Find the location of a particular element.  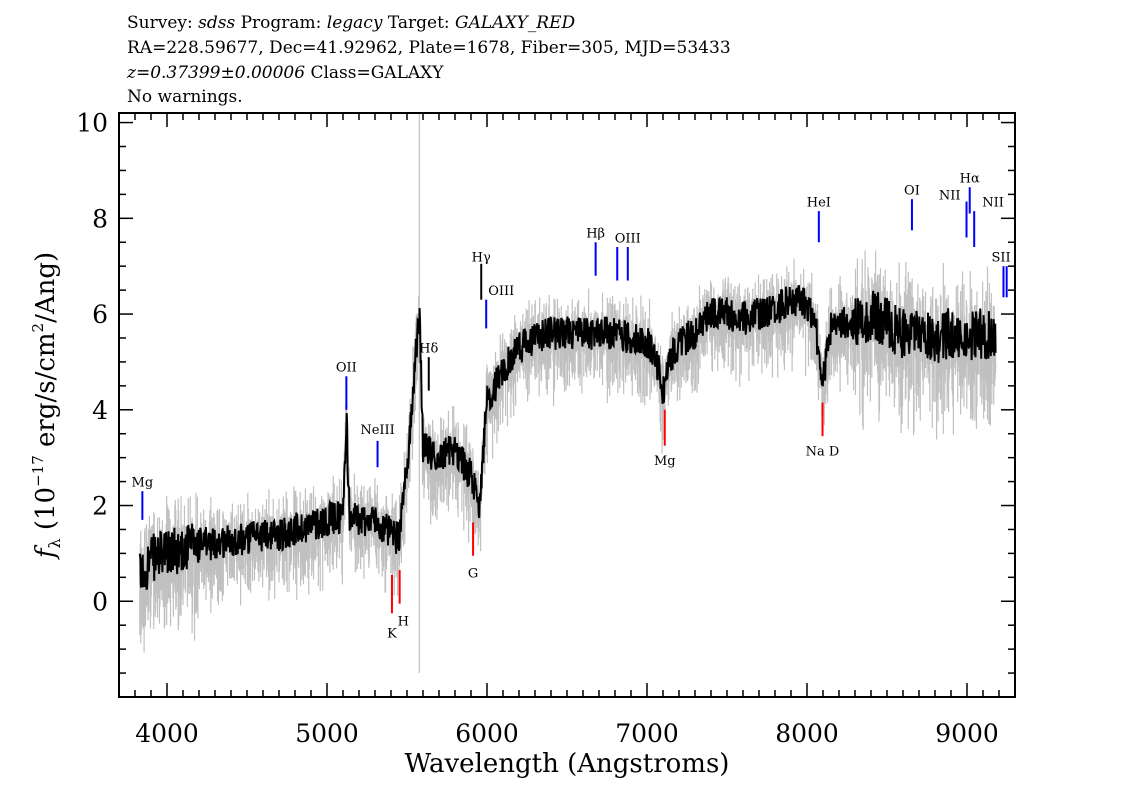

target-value: GALAXY_RED is located at coordinates (515, 23).